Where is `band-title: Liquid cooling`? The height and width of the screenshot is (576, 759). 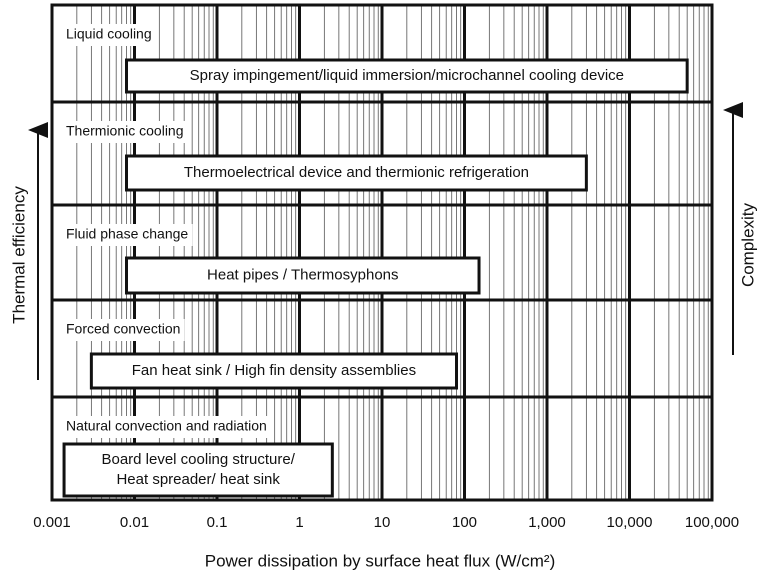 band-title: Liquid cooling is located at coordinates (109, 34).